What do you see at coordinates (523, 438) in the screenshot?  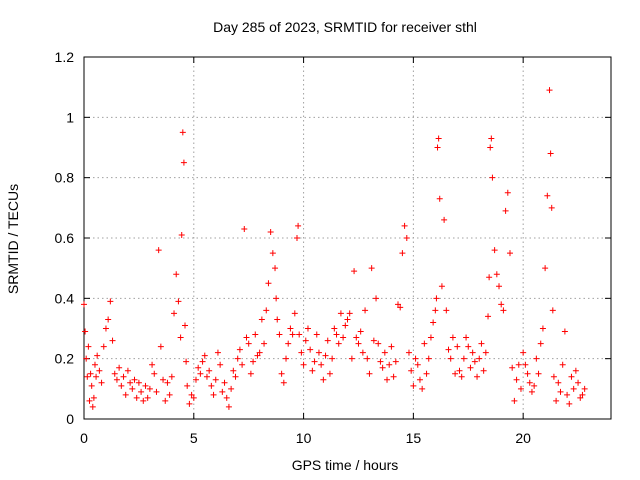 I see `x-tick-label: 20` at bounding box center [523, 438].